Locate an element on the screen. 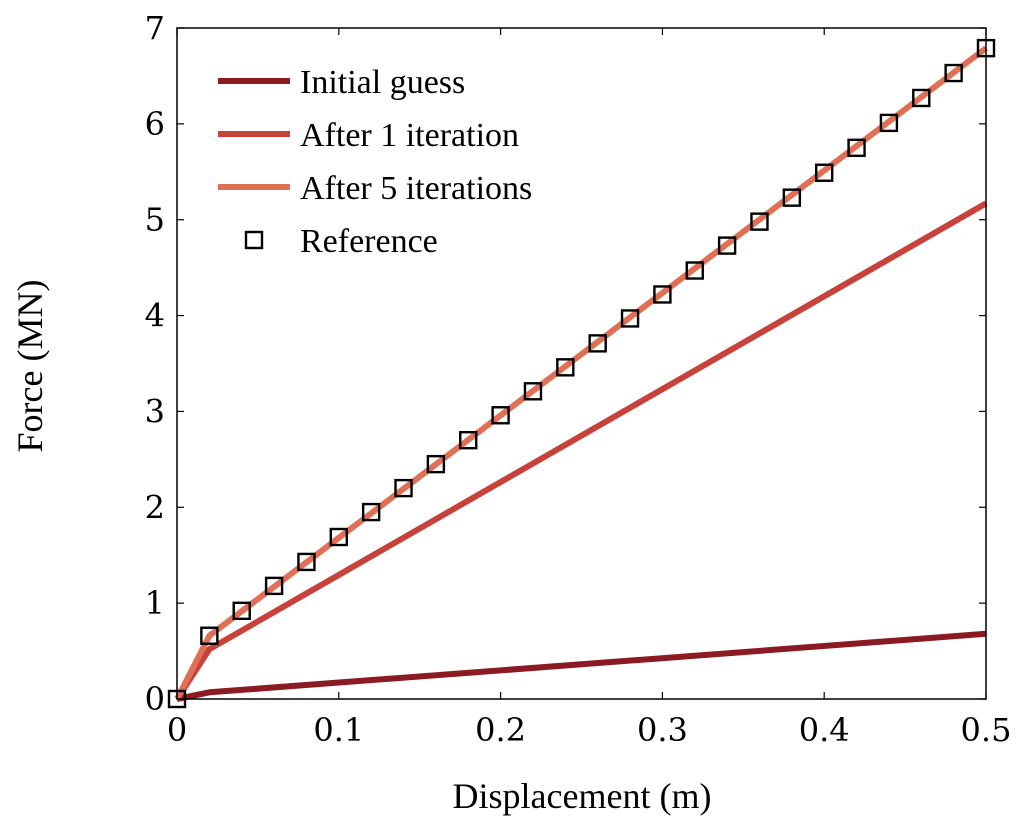 The height and width of the screenshot is (828, 1026). x-tick-label: 0.4 is located at coordinates (824, 730).